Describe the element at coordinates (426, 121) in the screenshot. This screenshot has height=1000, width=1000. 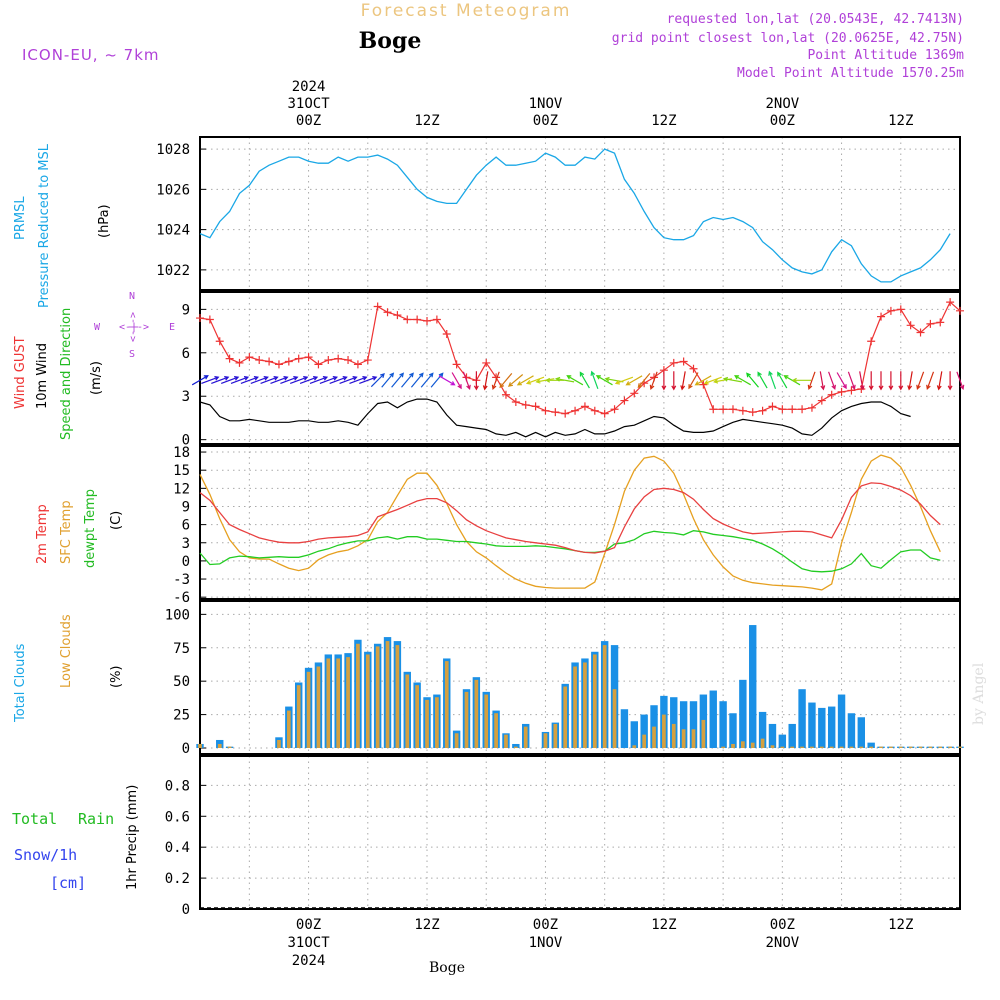
I see `top-axis-label: 12Z` at that location.